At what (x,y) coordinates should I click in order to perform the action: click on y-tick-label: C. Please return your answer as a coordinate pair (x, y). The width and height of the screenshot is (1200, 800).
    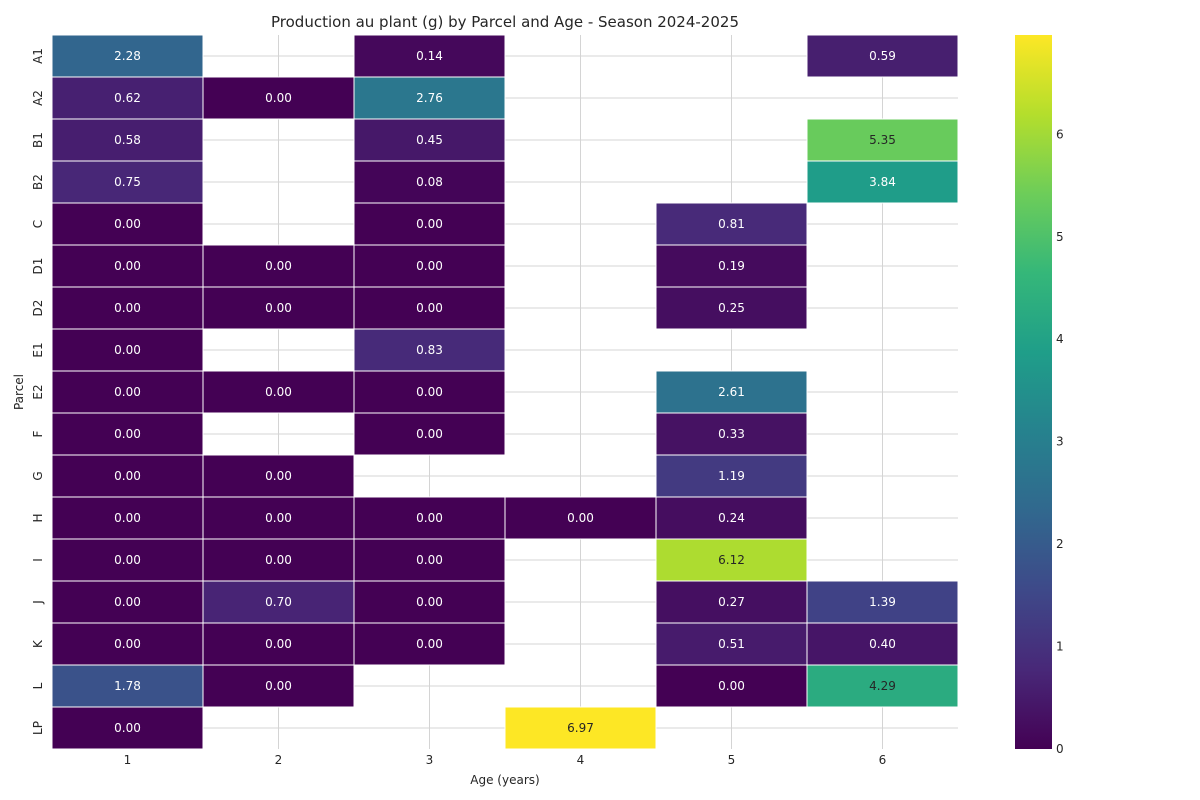
    Looking at the image, I should click on (38, 224).